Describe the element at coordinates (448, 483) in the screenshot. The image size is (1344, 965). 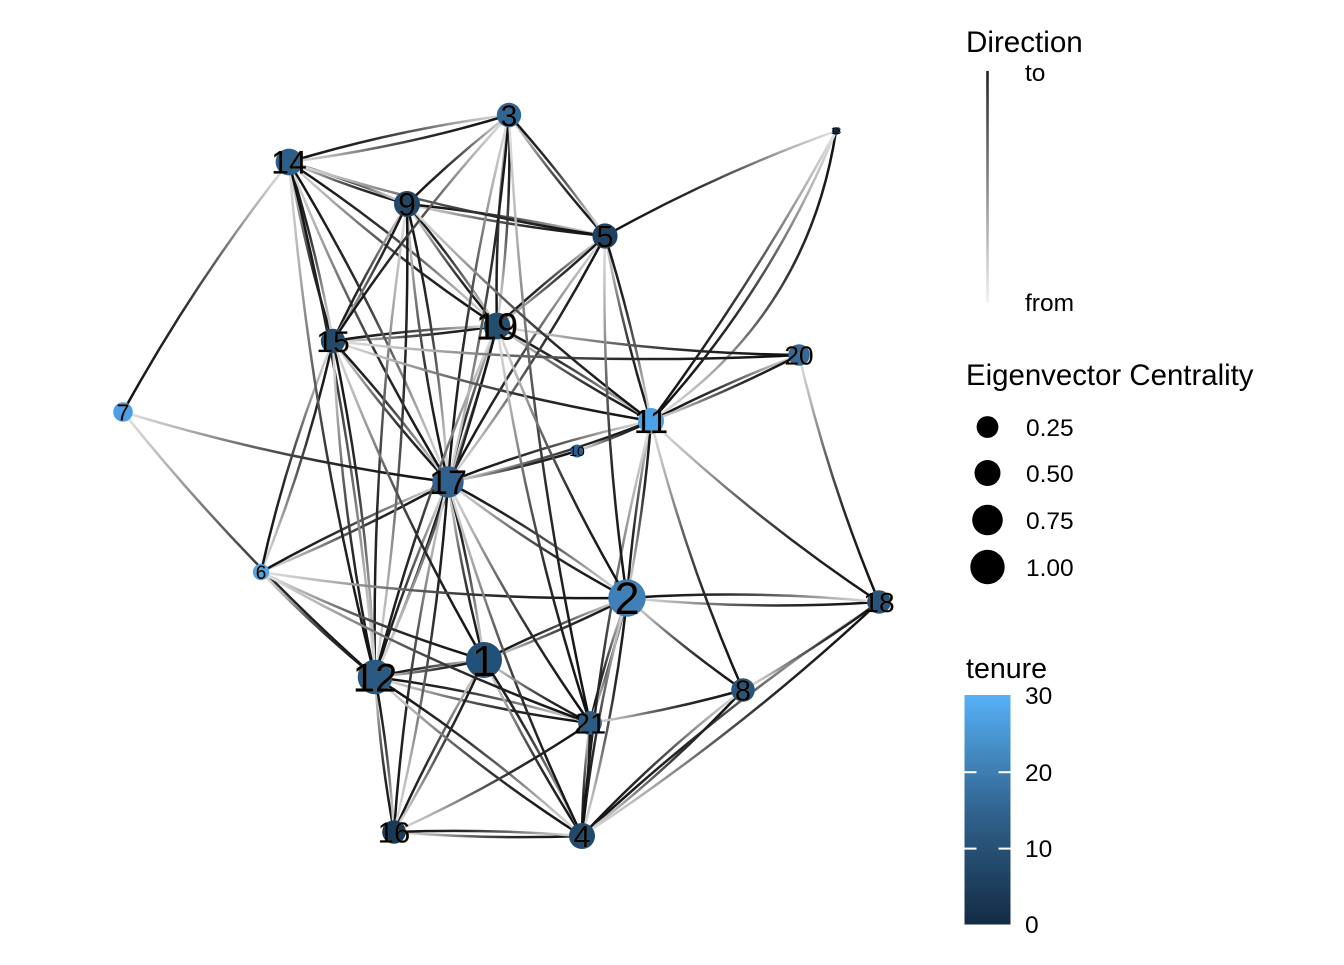
I see `svg-text: 17` at that location.